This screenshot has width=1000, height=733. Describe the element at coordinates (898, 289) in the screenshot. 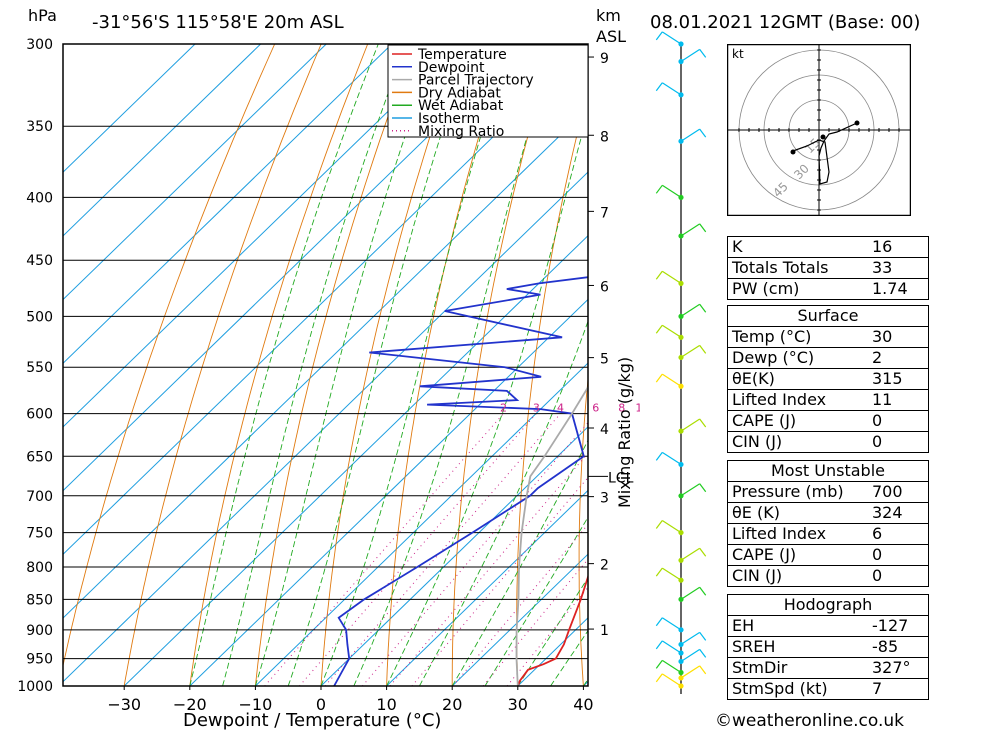

I see `index-value: 1.74` at that location.